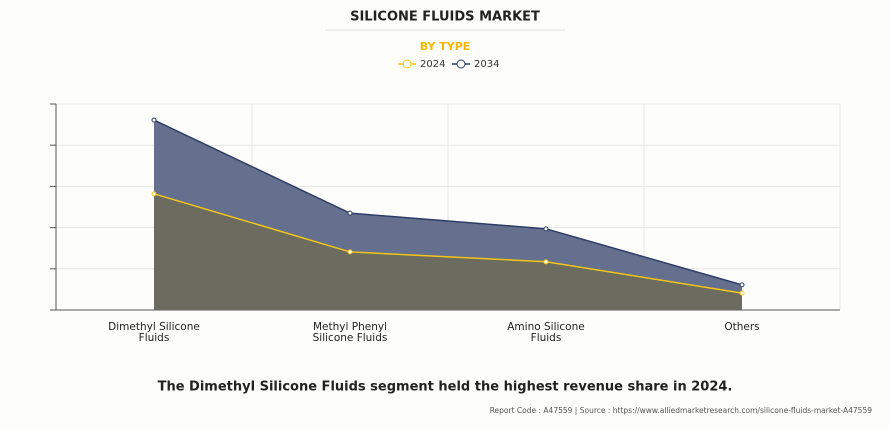 This screenshot has width=890, height=430. Describe the element at coordinates (350, 332) in the screenshot. I see `x-tick-label: Methyl Phenyl Silicone Fluids` at that location.